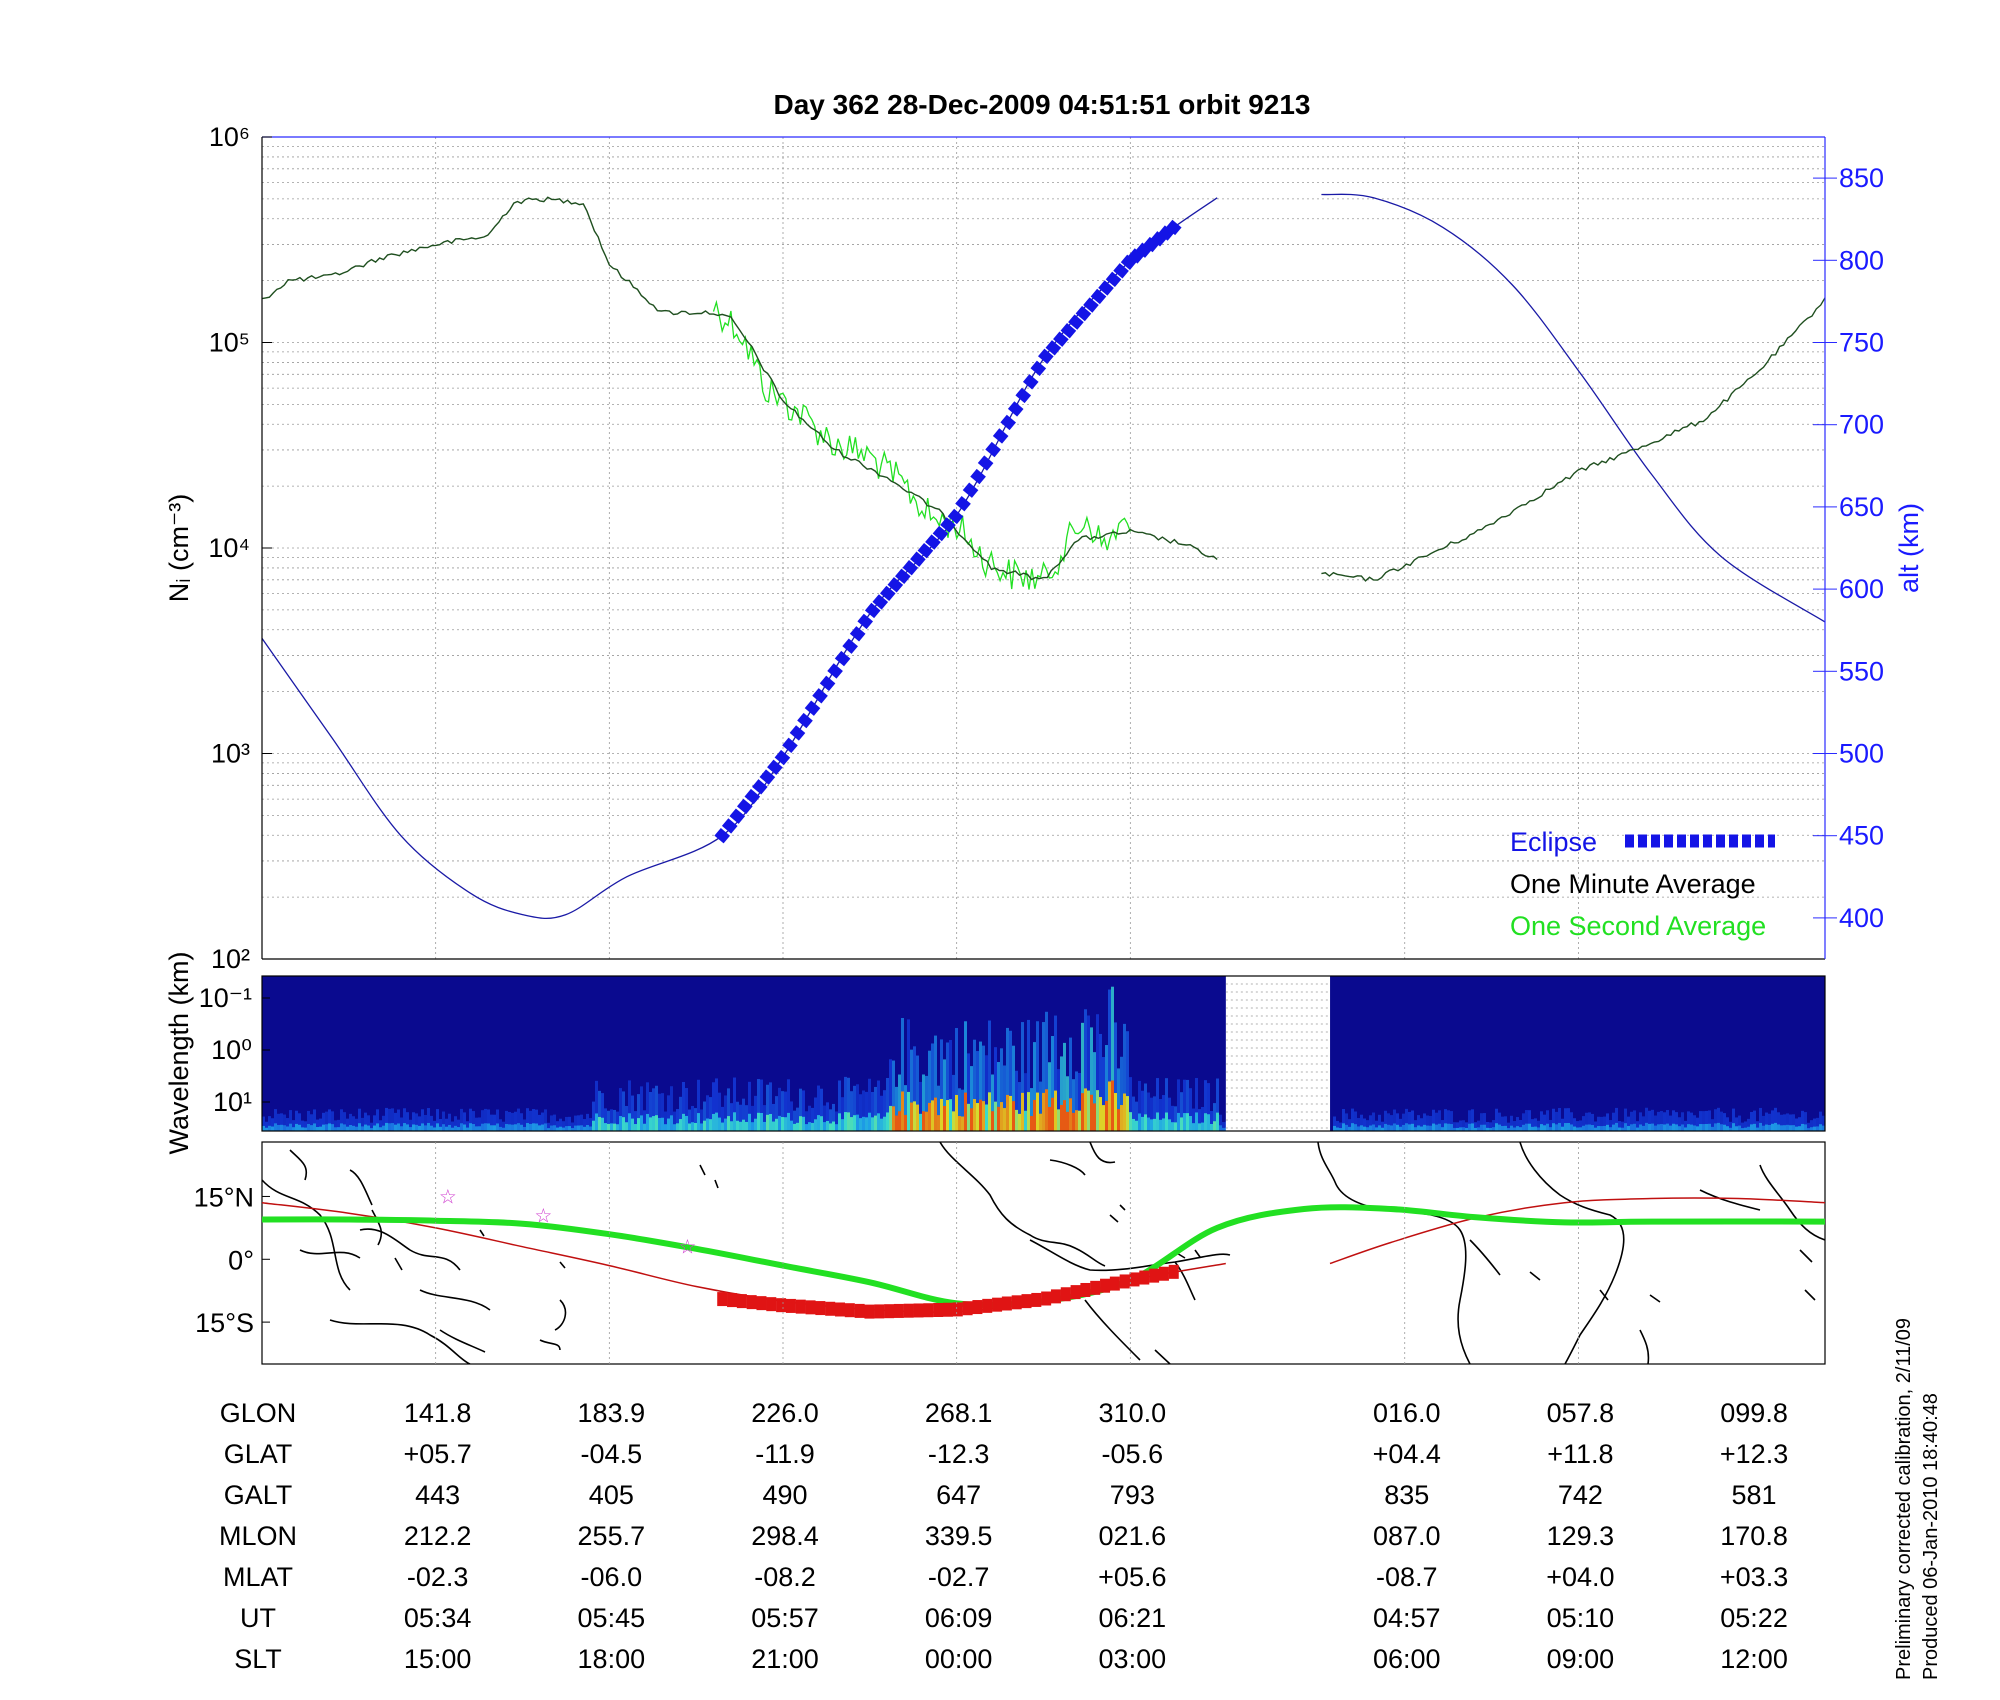  I want to click on table-cell: 15:00, so click(438, 1659).